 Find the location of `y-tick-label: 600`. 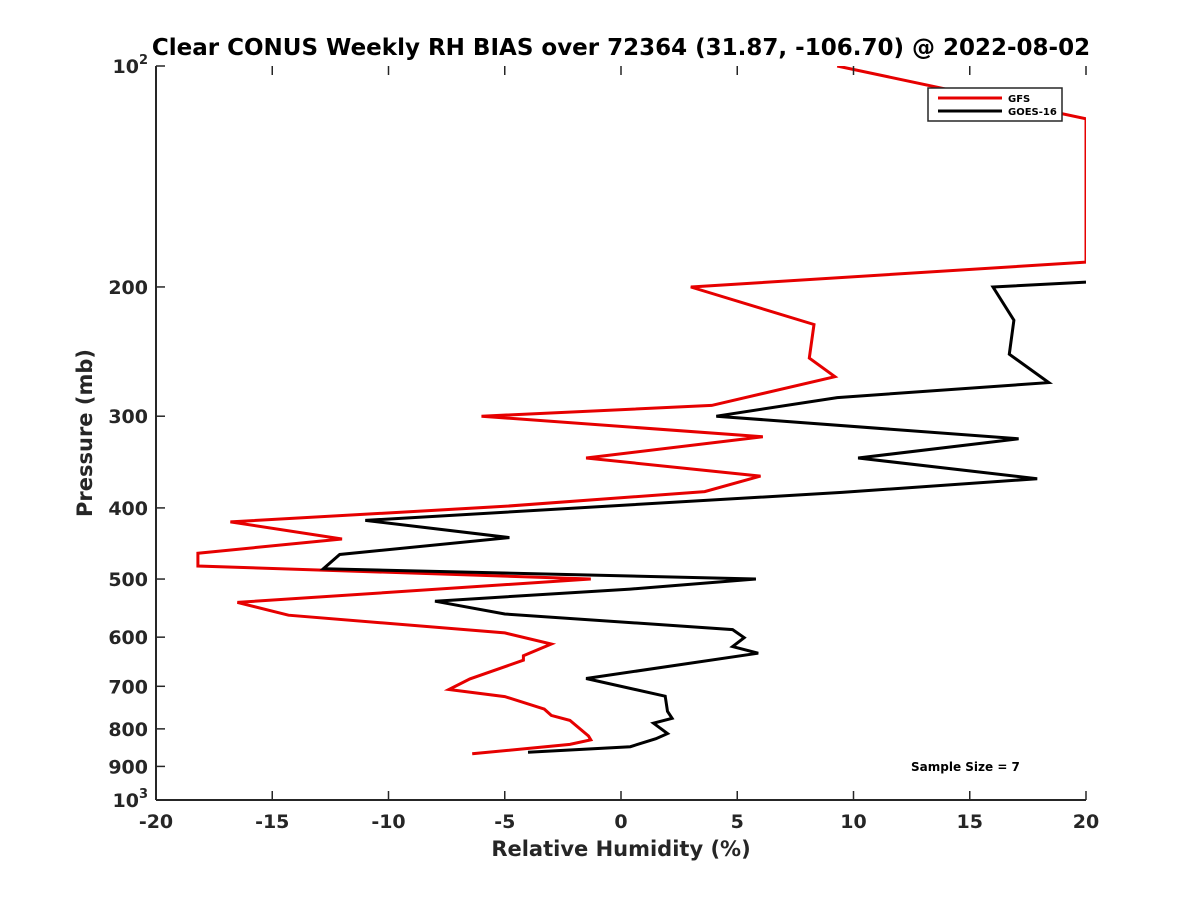

y-tick-label: 600 is located at coordinates (128, 638).